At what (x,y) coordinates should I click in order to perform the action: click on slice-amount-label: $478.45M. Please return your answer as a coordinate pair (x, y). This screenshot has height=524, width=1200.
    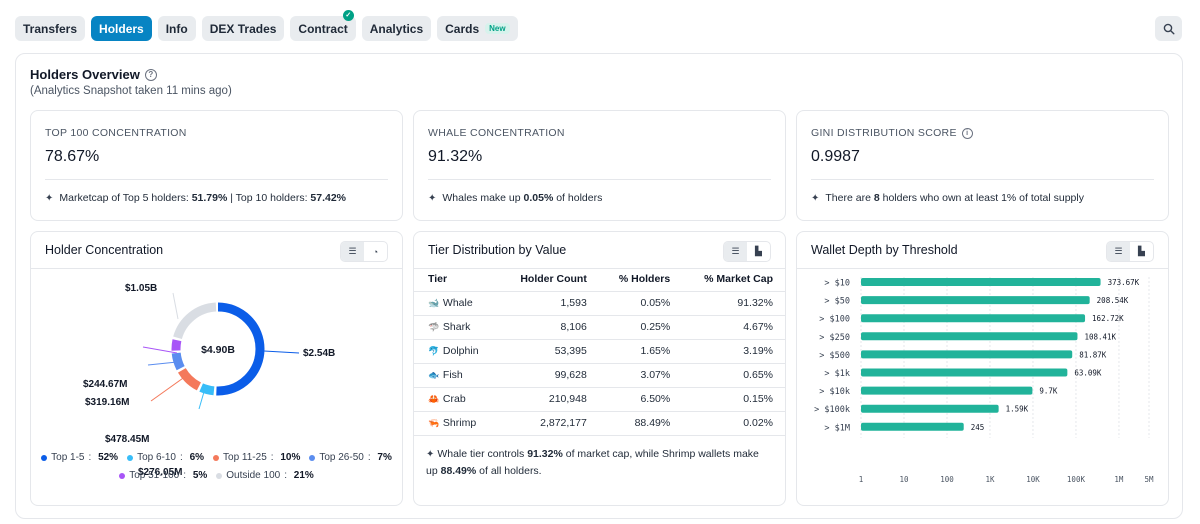
    Looking at the image, I should click on (127, 439).